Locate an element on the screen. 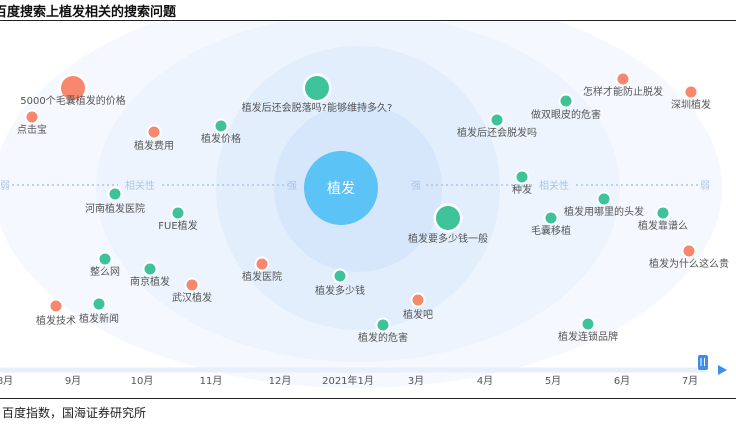 The width and height of the screenshot is (736, 429). axis-relevance-right: 相关性 is located at coordinates (554, 185).